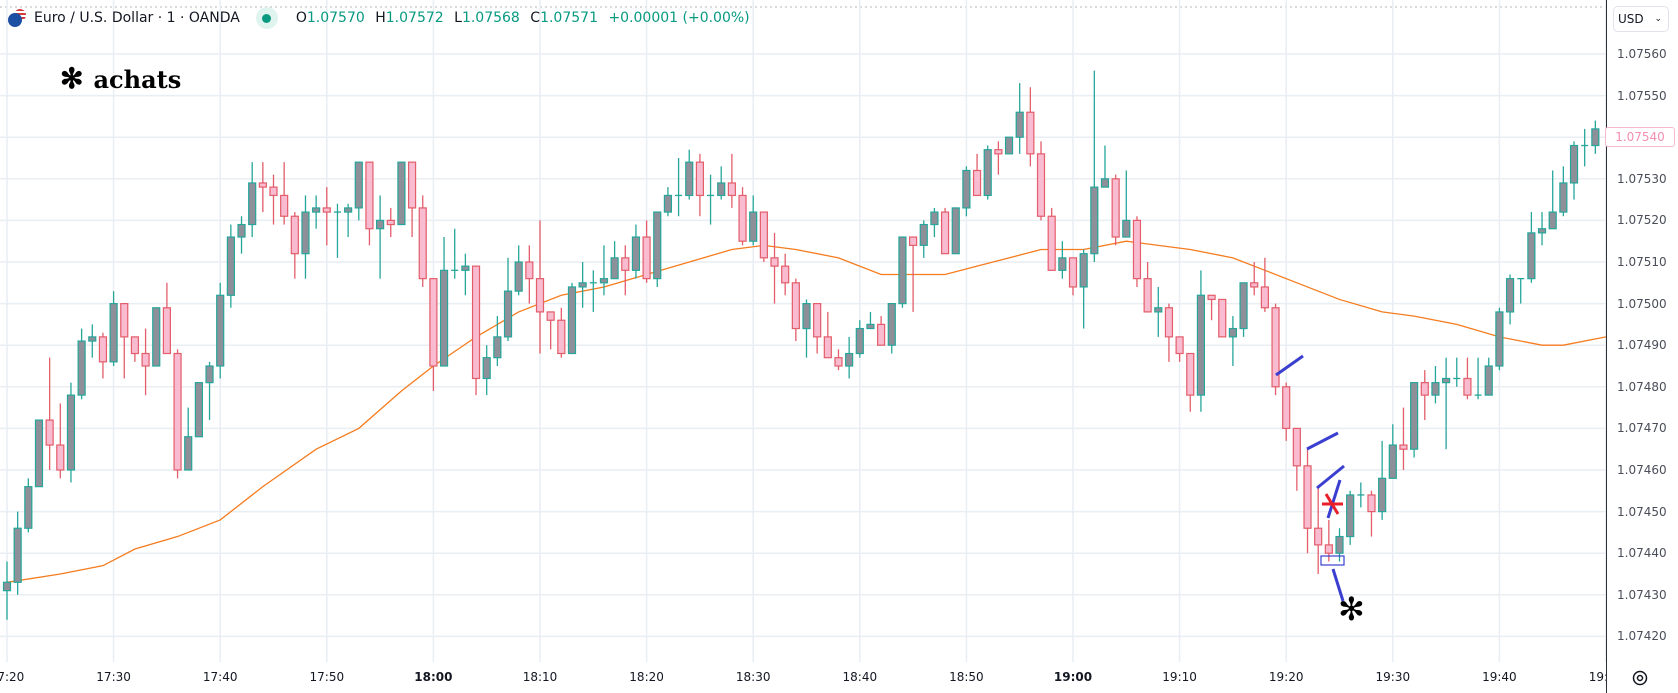 The width and height of the screenshot is (1678, 693). I want to click on settings-gear-icon, so click(1640, 678).